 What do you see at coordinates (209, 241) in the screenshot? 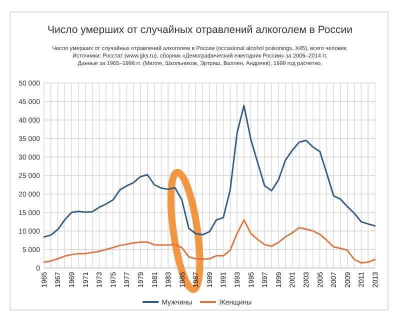
I see `line-series` at bounding box center [209, 241].